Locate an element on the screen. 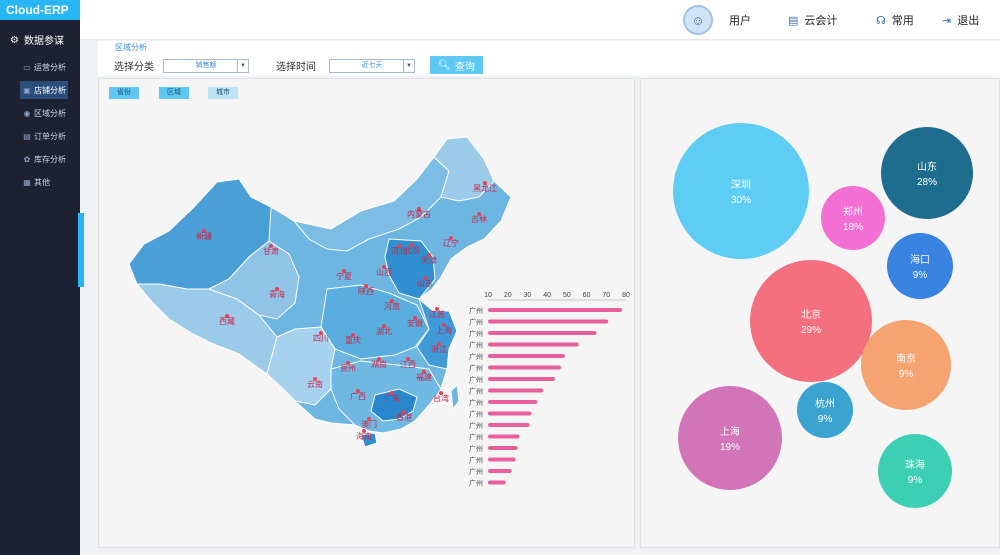 Image resolution: width=1000 pixels, height=555 pixels. bubble: 珠海 9% is located at coordinates (915, 471).